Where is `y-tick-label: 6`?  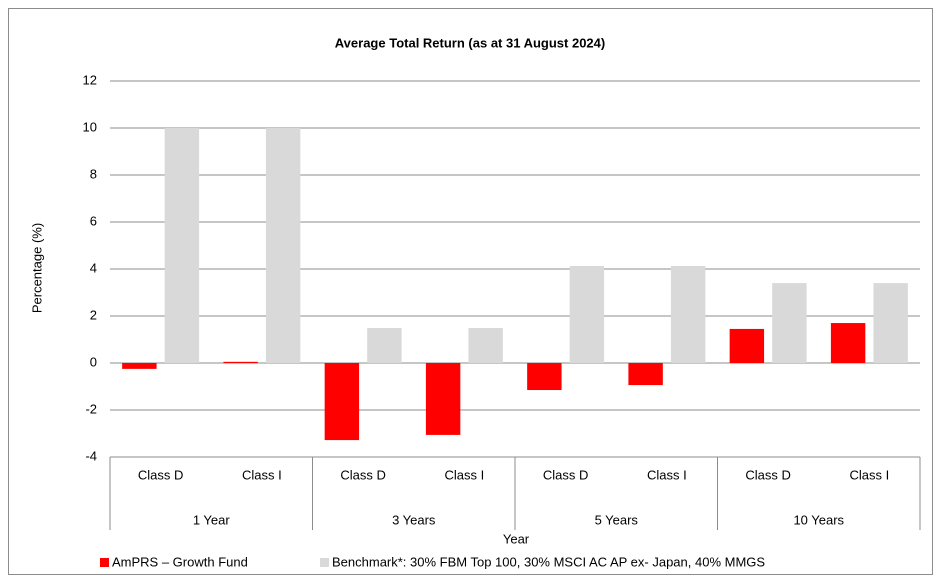
y-tick-label: 6 is located at coordinates (93, 220).